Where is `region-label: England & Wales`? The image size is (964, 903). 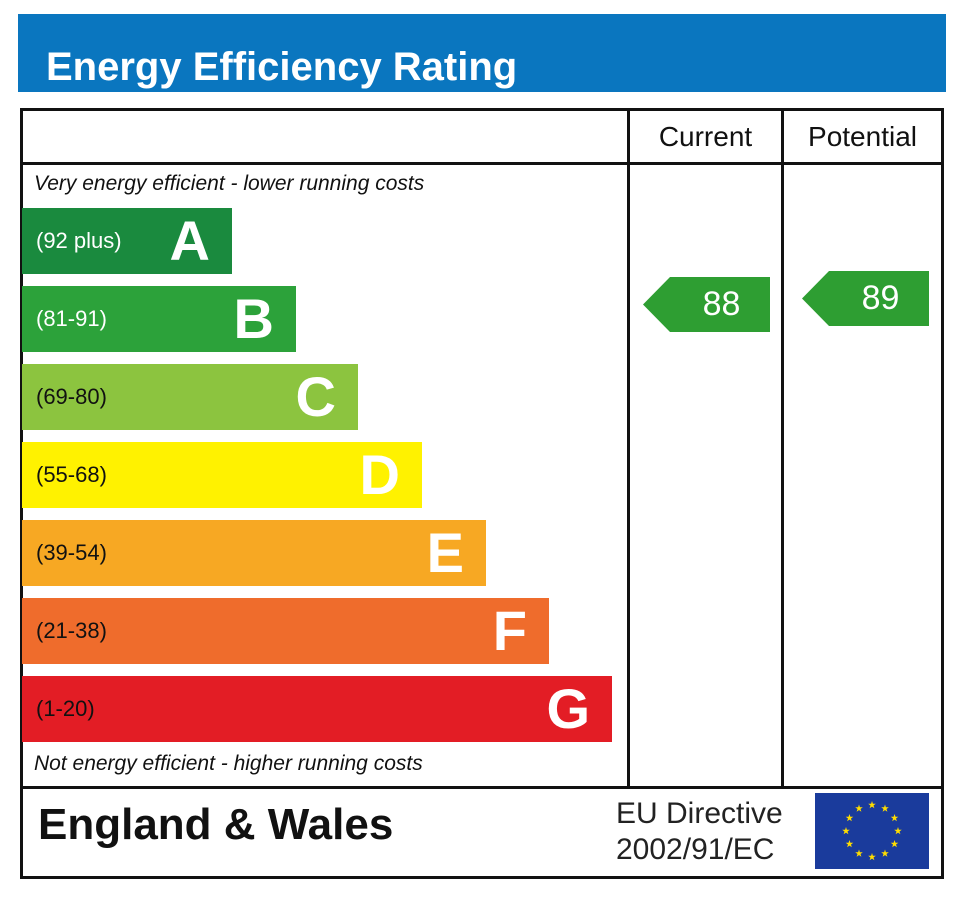
region-label: England & Wales is located at coordinates (216, 824).